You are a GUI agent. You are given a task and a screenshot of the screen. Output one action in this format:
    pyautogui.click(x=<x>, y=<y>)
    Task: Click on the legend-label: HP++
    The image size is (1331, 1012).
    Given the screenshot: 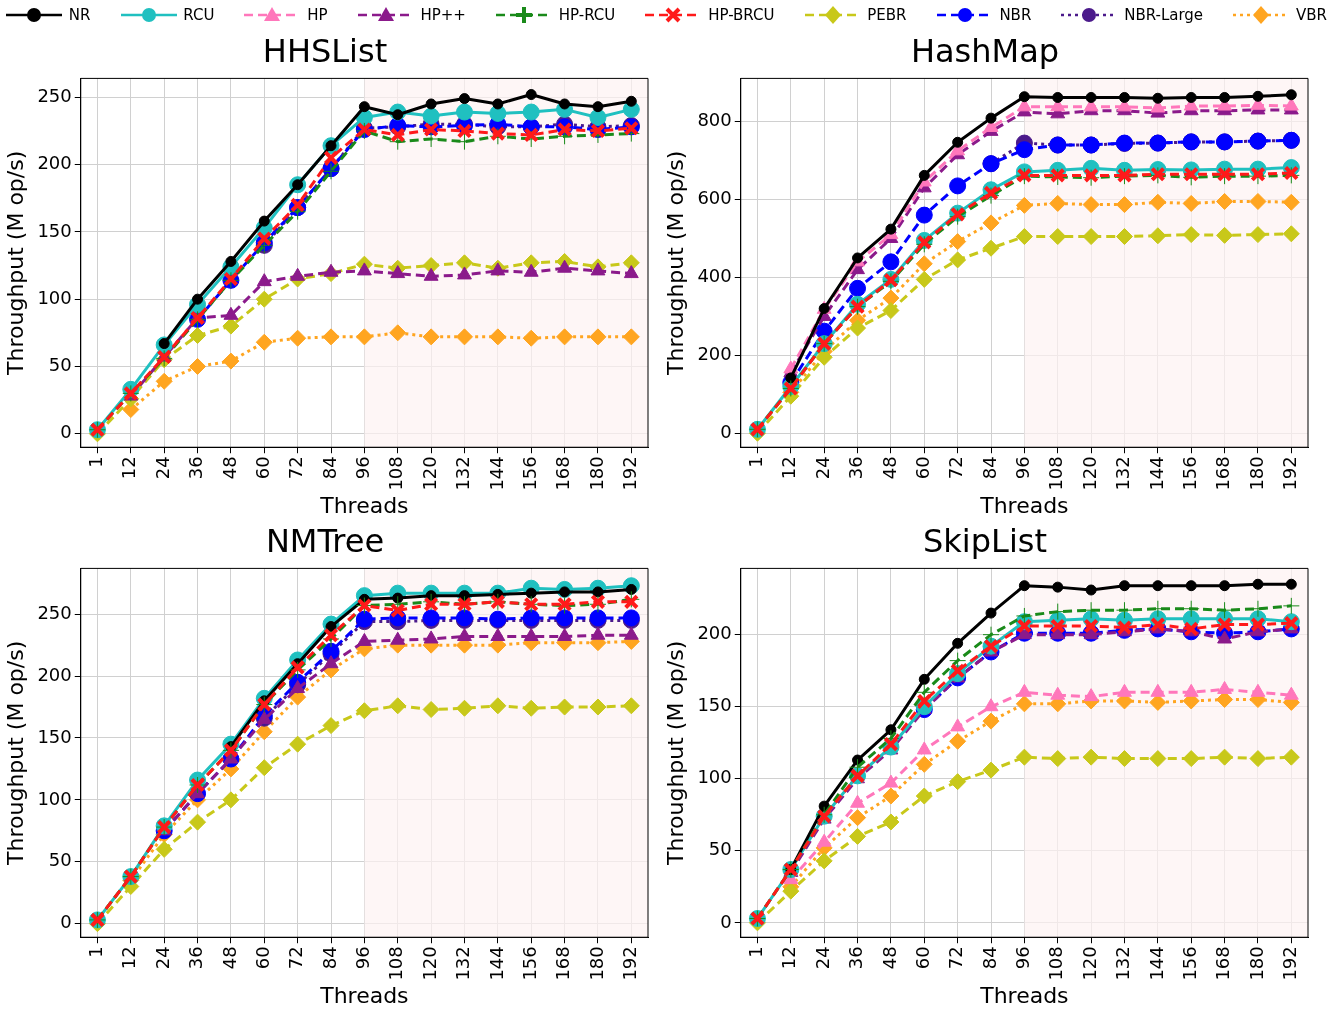 What is the action you would take?
    pyautogui.click(x=442, y=15)
    